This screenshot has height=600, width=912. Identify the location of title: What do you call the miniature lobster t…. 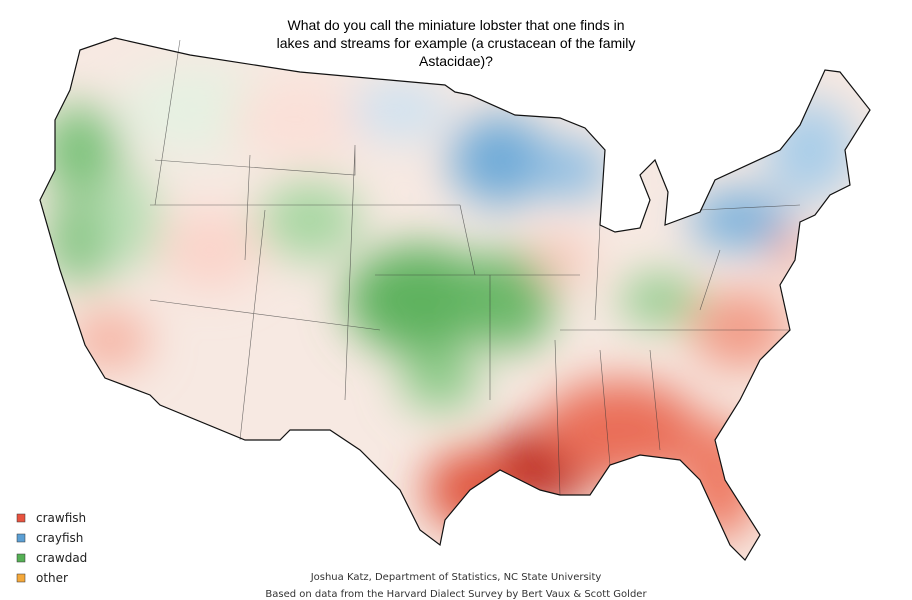
(456, 43).